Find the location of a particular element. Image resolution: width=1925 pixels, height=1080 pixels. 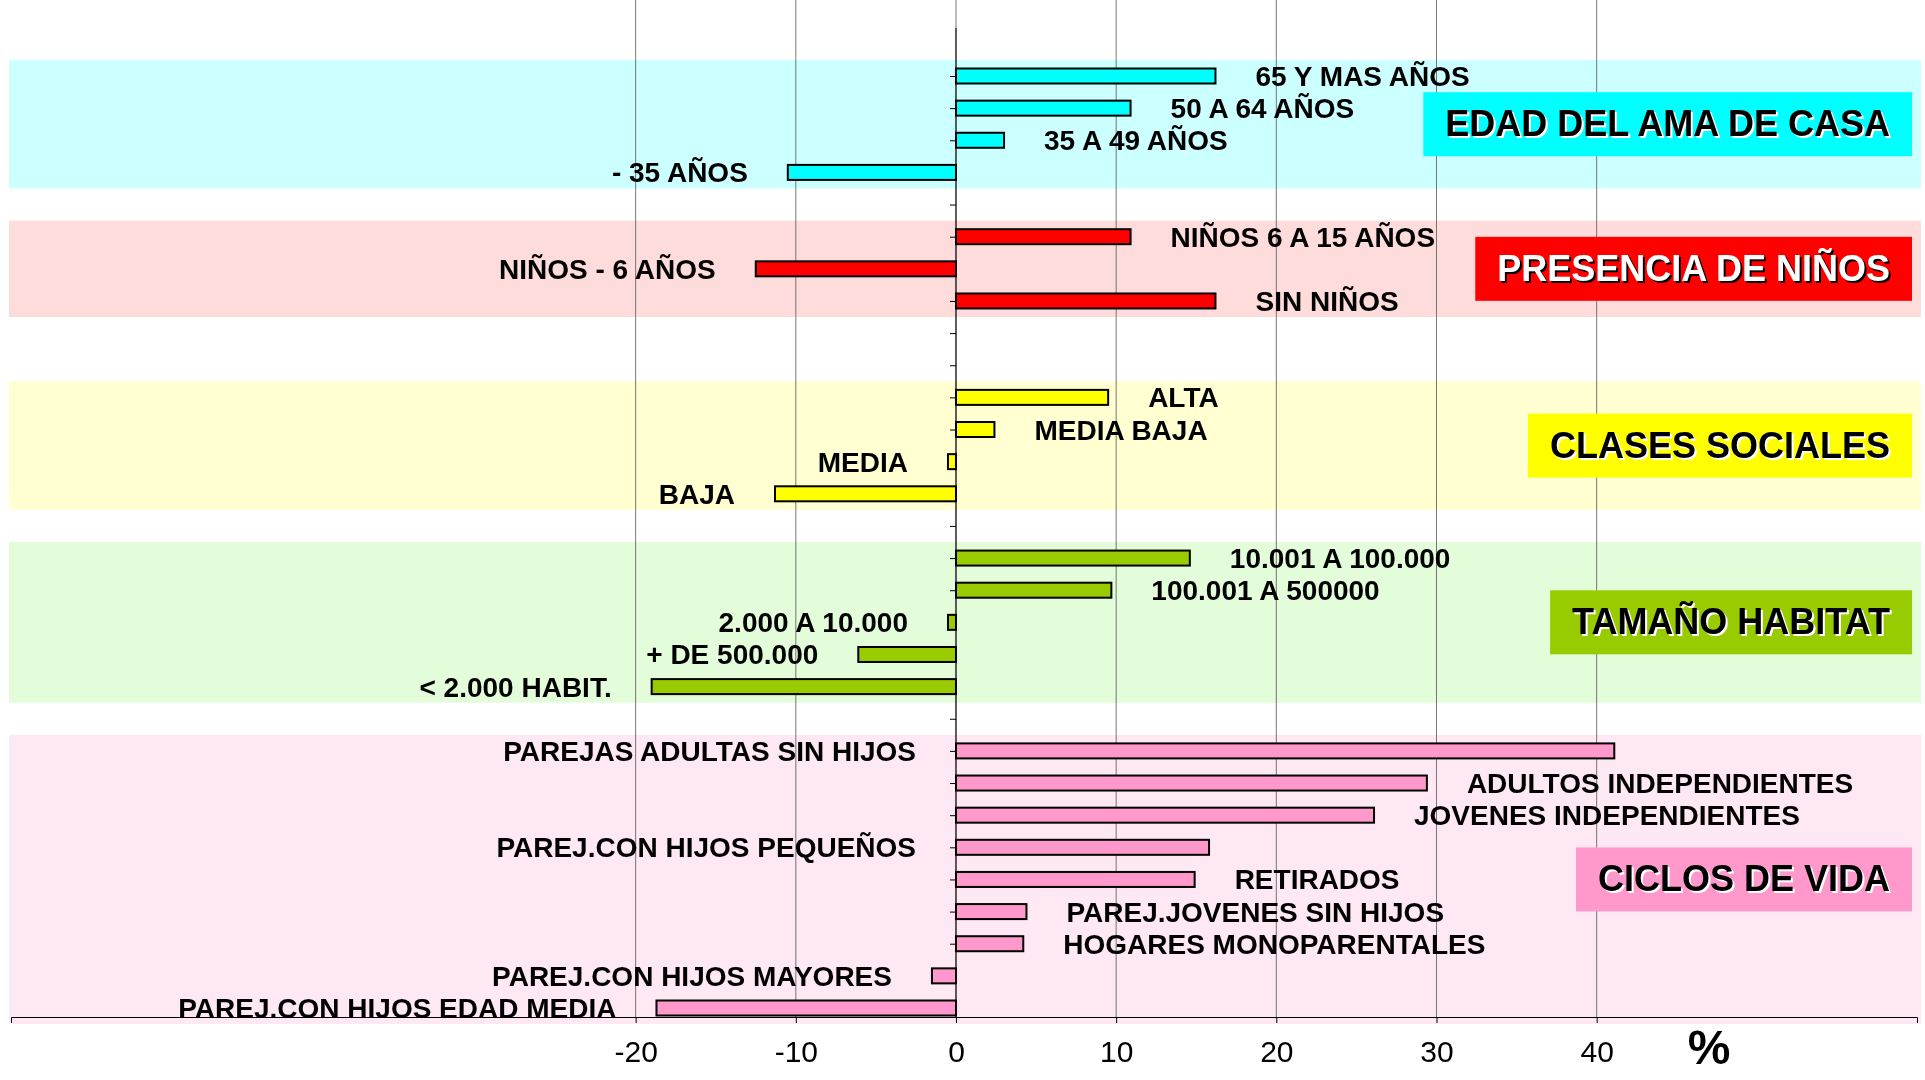

y-tick-label: - 35 AÑOS is located at coordinates (679, 173).